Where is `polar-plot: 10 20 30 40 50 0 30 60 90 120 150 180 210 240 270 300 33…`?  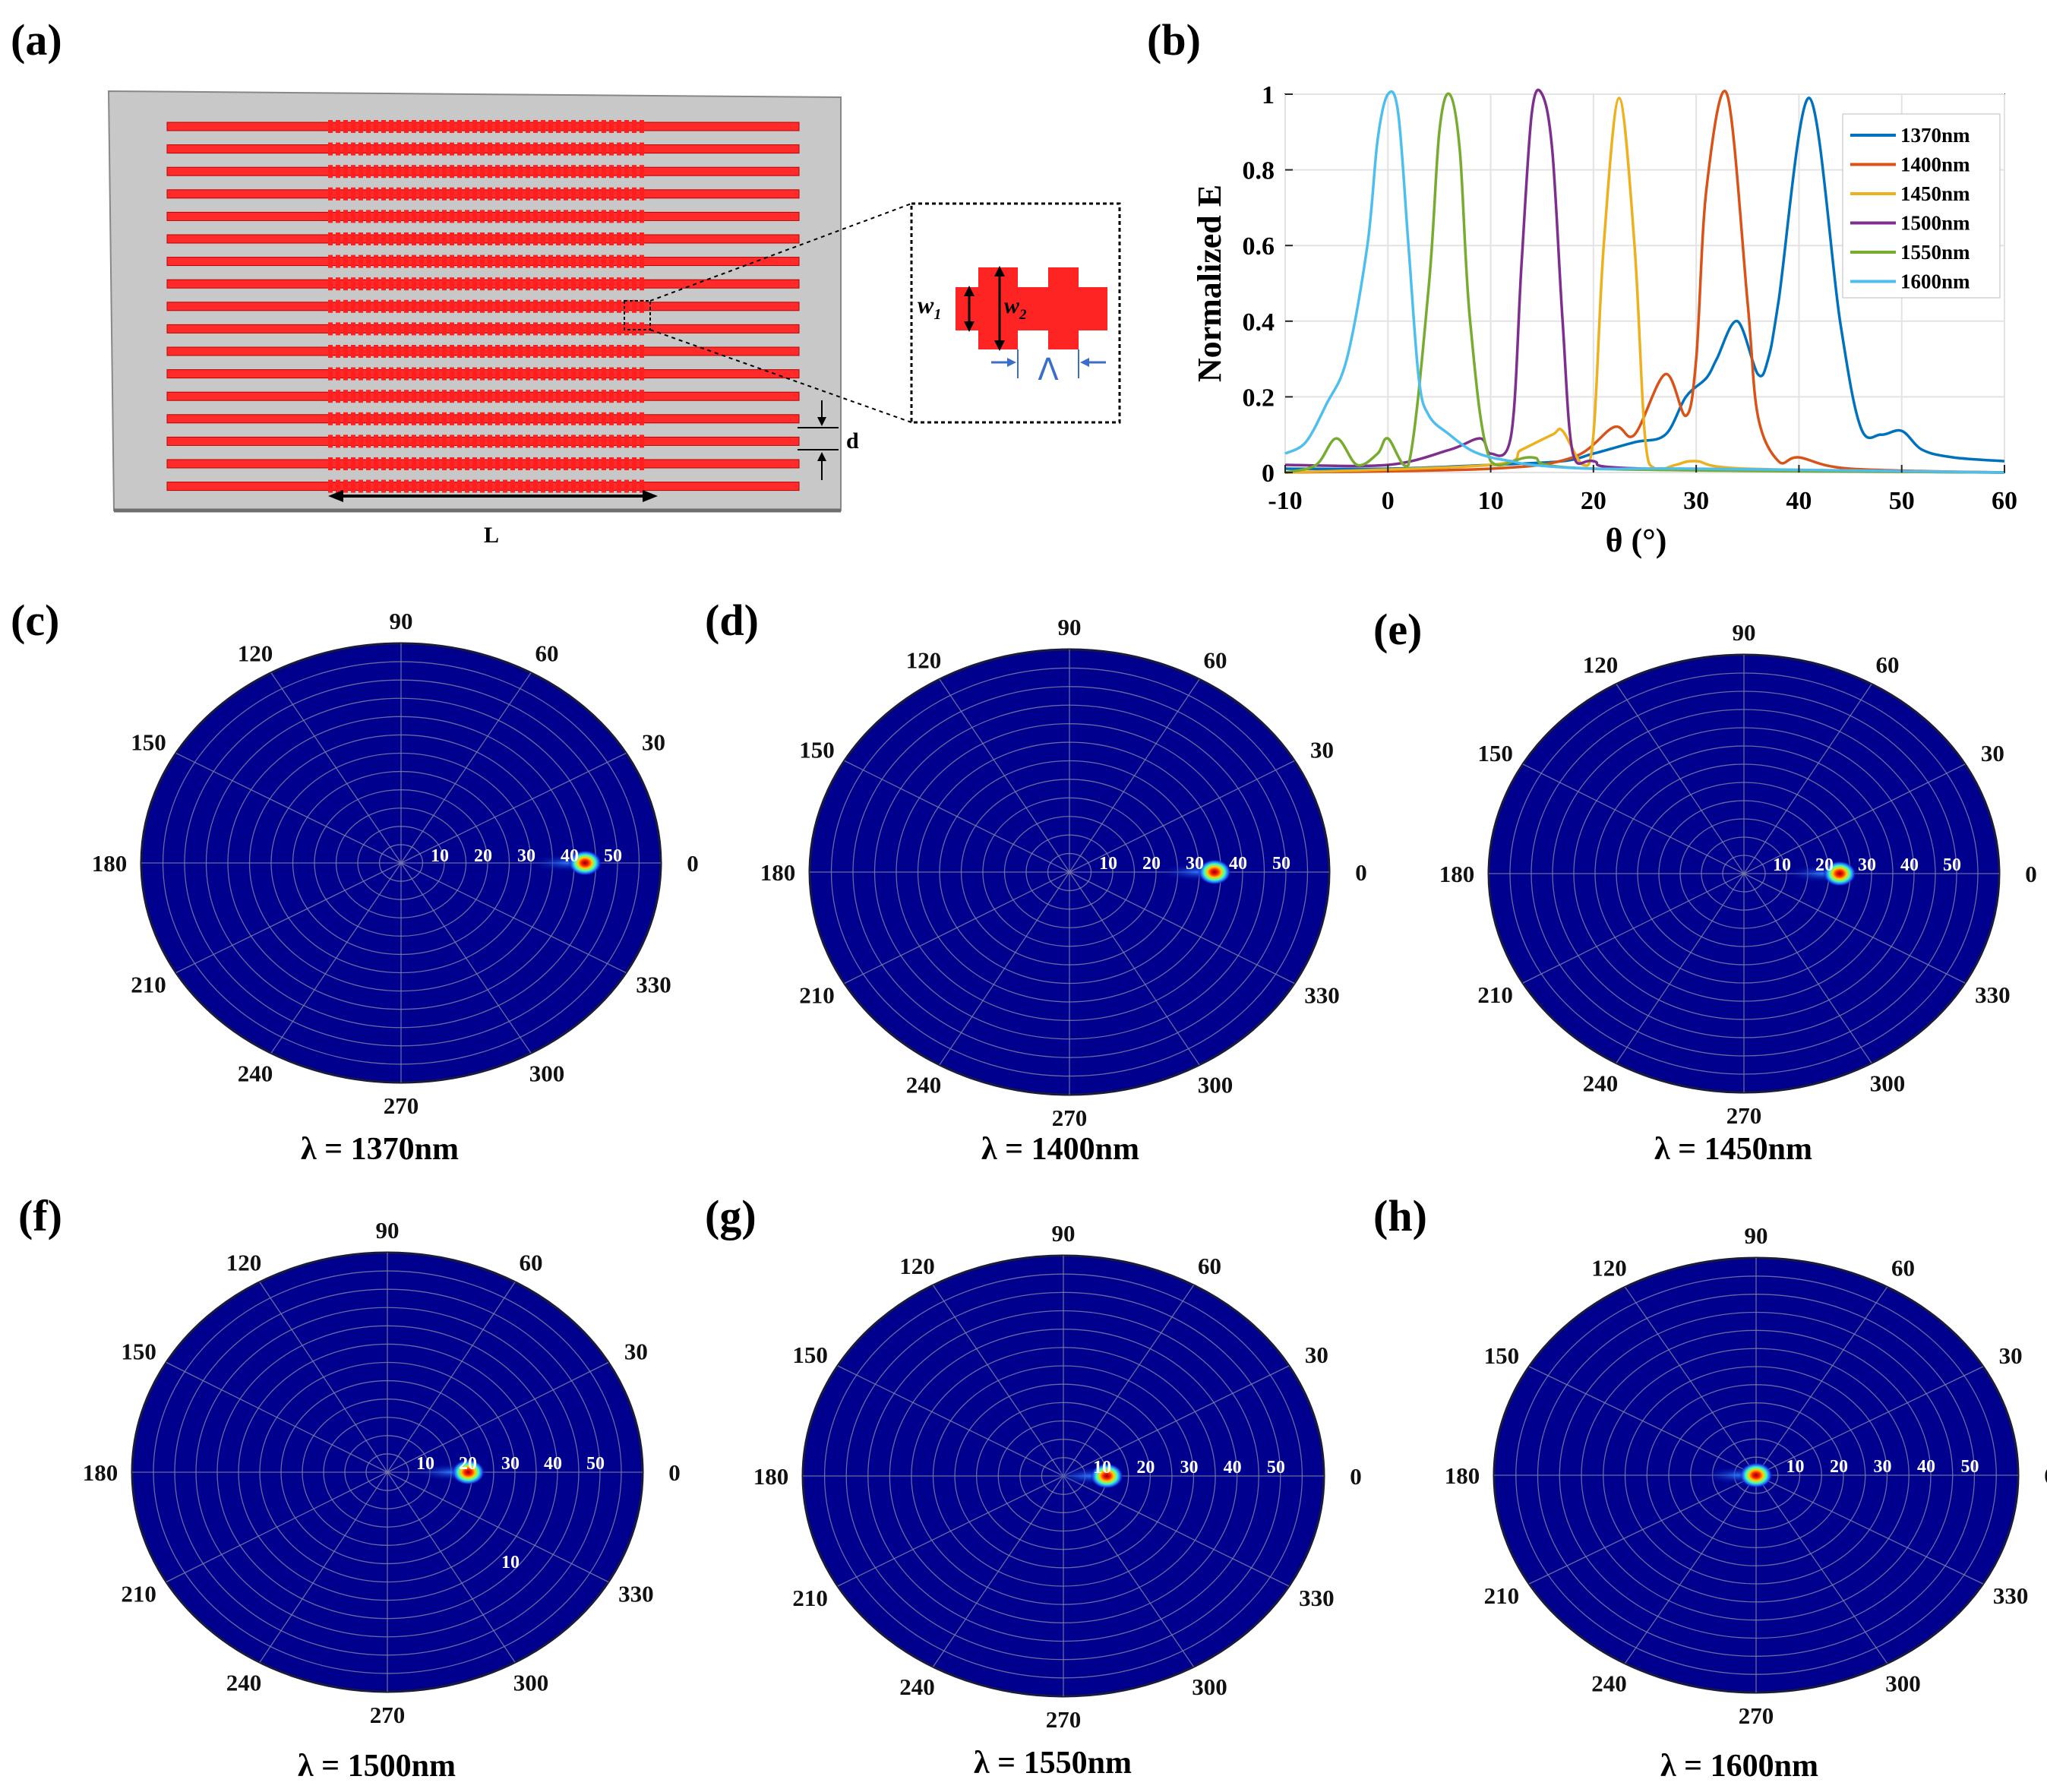
polar-plot: 10 20 30 40 50 0 30 60 90 120 150 180 210 240 270 300 33… is located at coordinates (1738, 874).